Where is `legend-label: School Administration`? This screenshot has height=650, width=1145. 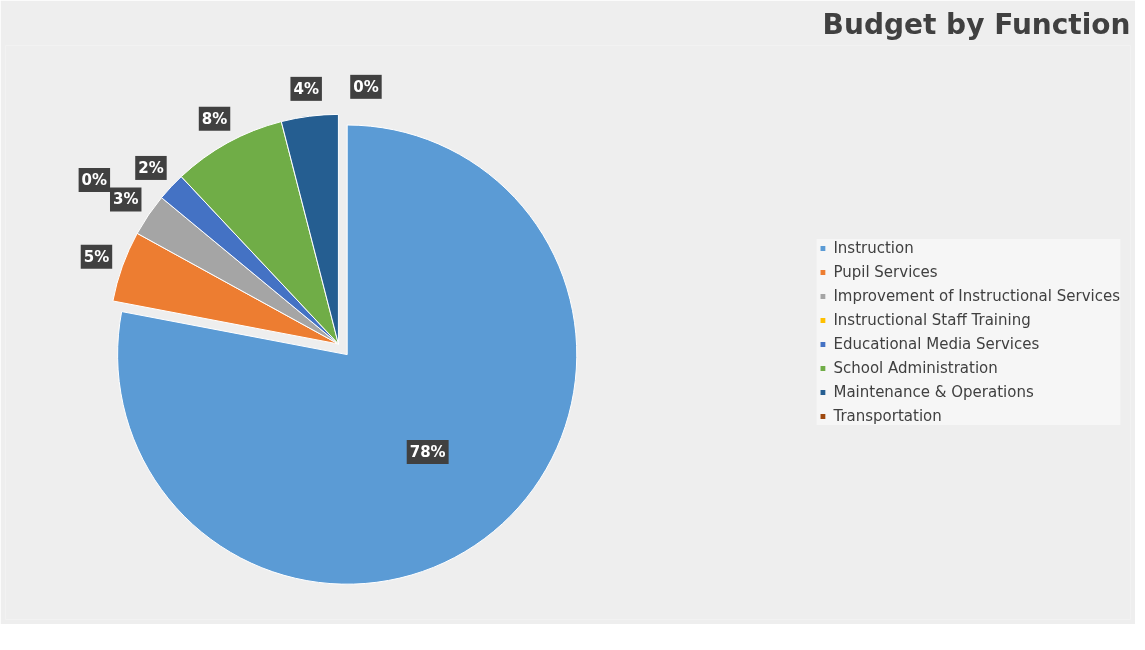
legend-label: School Administration is located at coordinates (915, 368).